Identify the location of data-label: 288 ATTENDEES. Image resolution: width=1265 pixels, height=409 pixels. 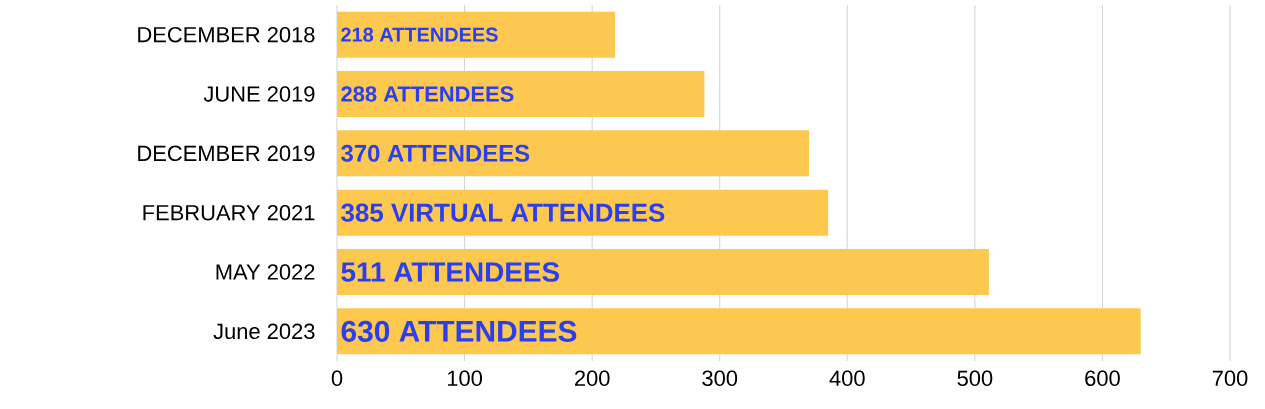
(427, 94).